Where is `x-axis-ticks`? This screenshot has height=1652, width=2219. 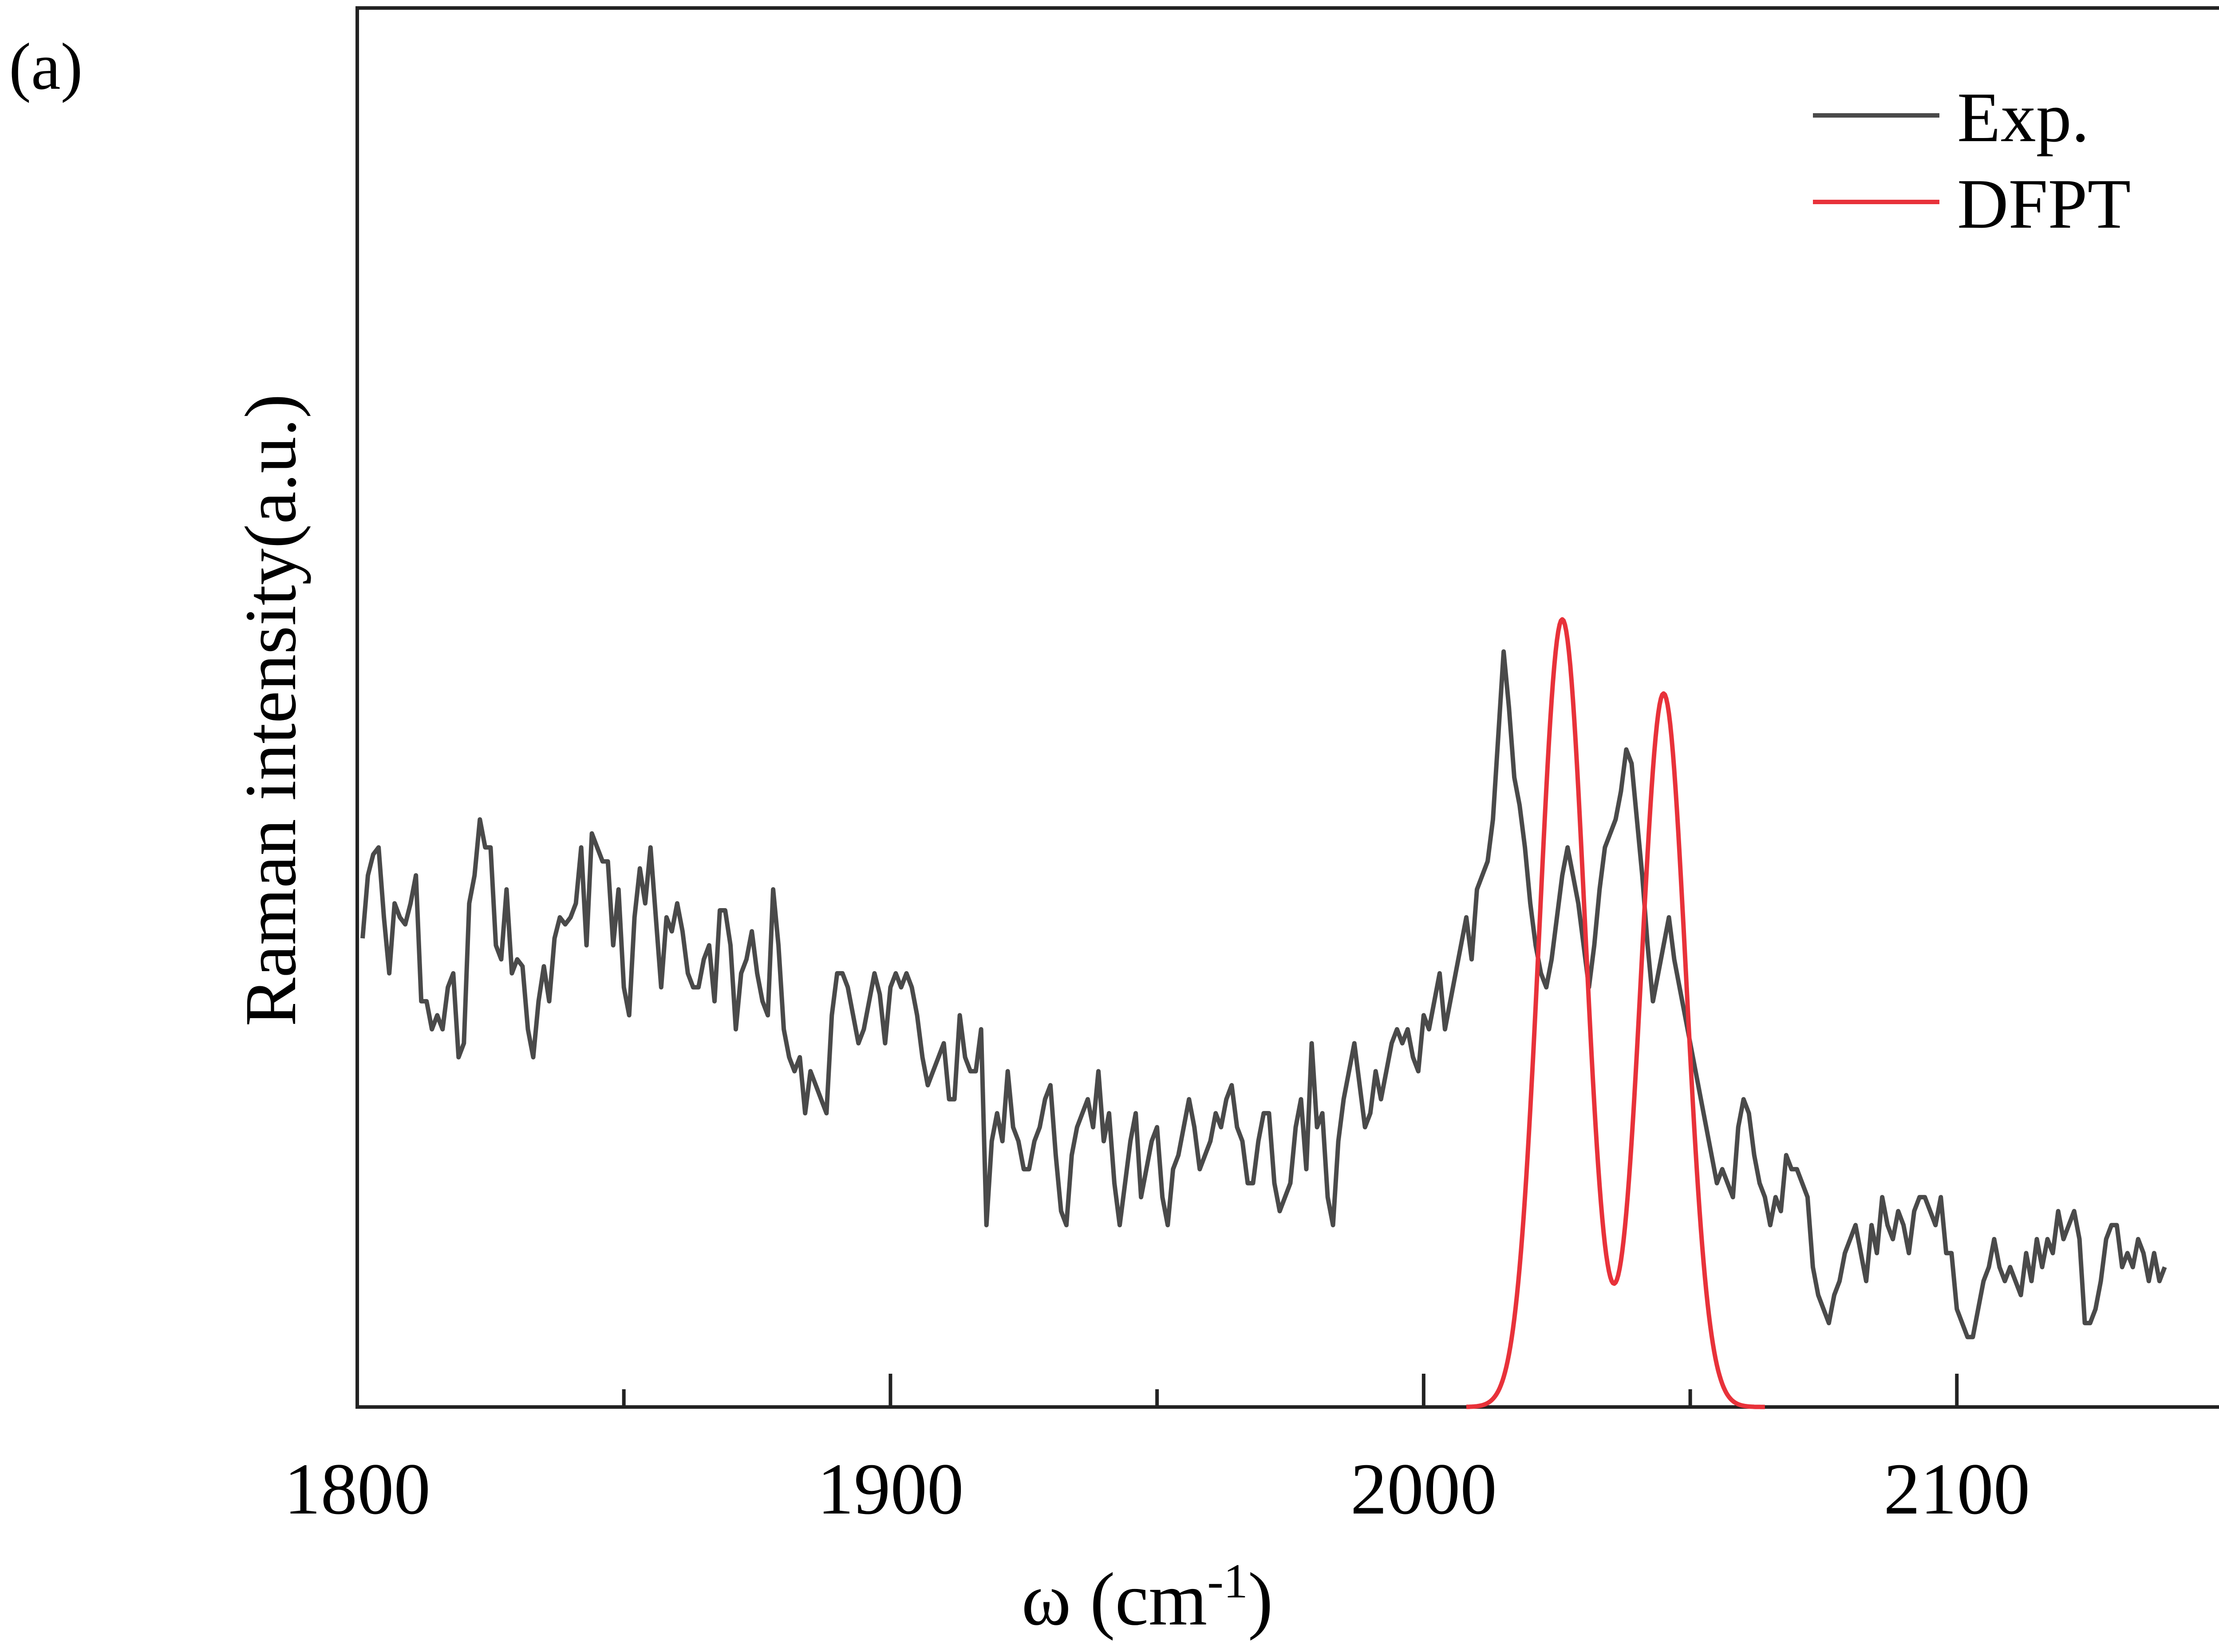
x-axis-ticks is located at coordinates (1157, 1390).